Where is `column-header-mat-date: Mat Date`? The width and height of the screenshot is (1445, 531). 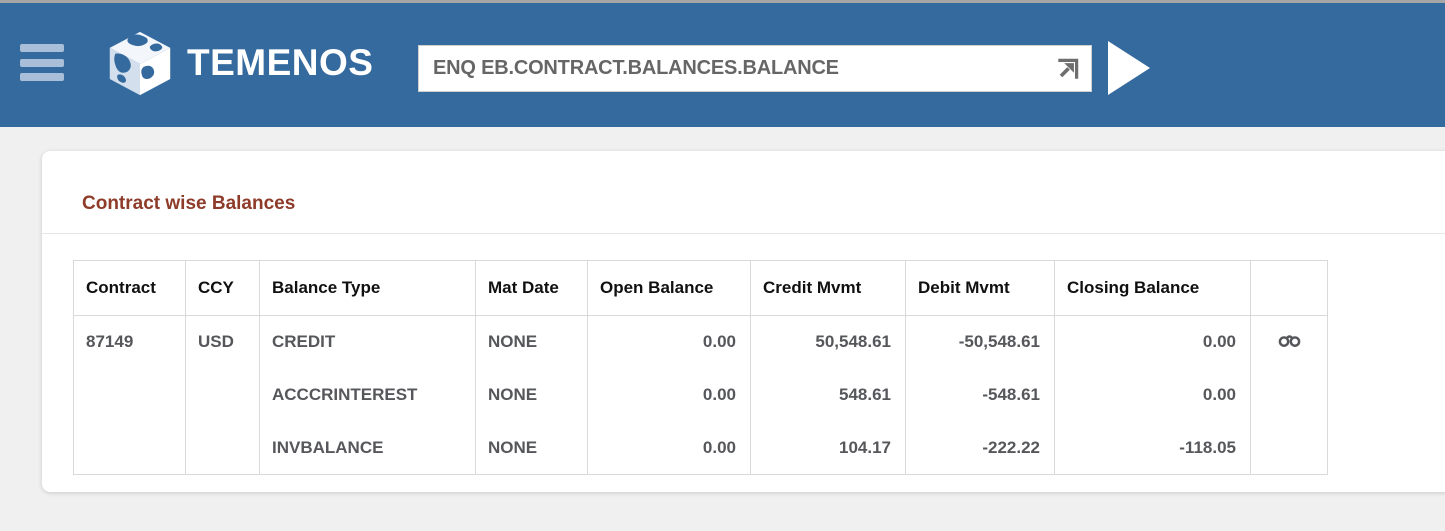 column-header-mat-date: Mat Date is located at coordinates (531, 288).